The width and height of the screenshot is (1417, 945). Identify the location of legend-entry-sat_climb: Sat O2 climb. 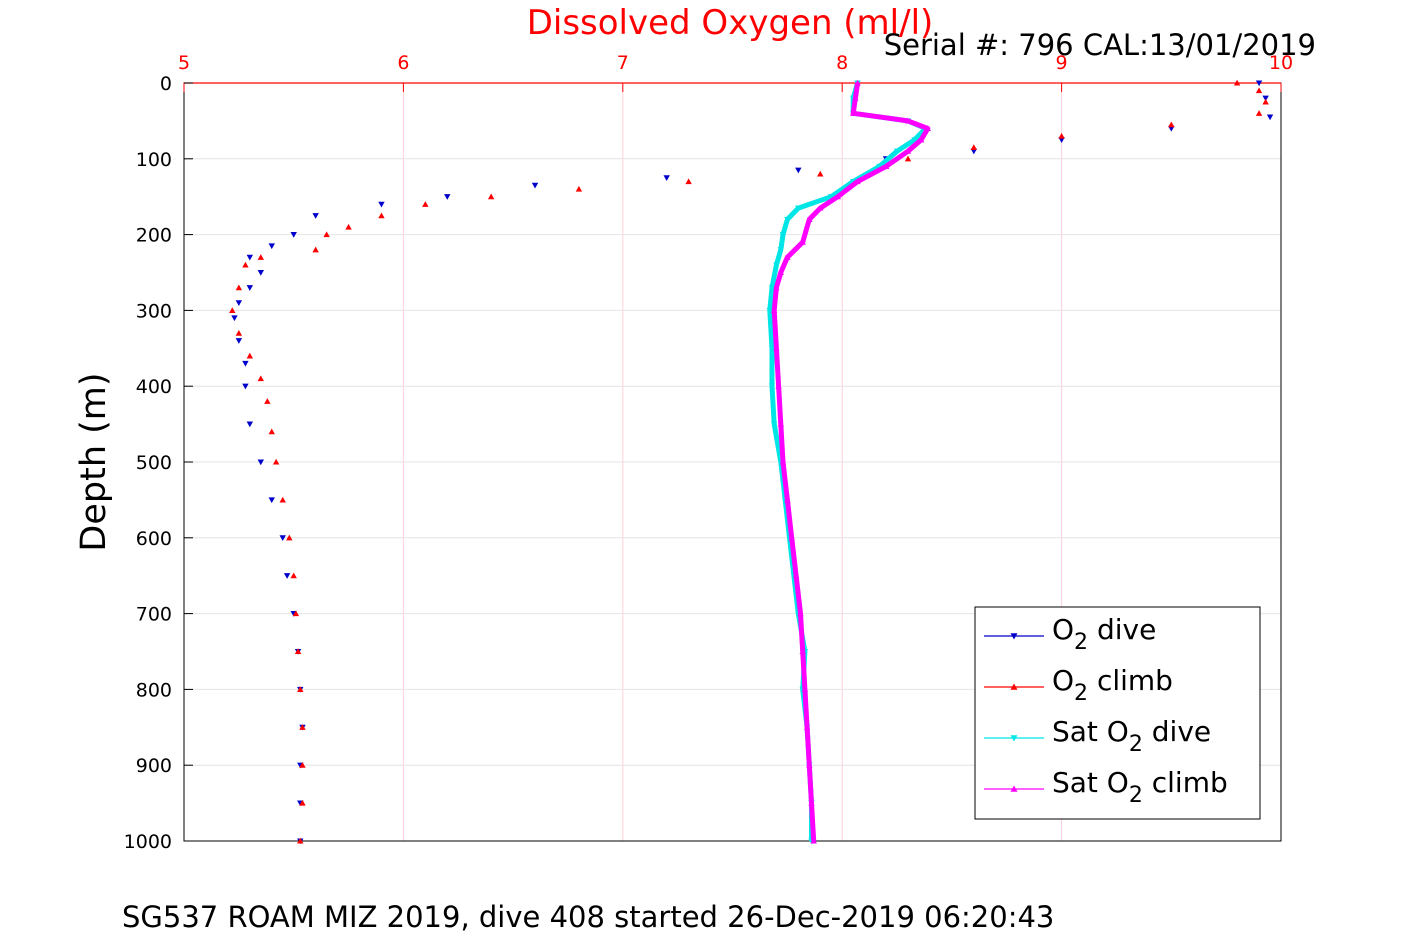
(1106, 787).